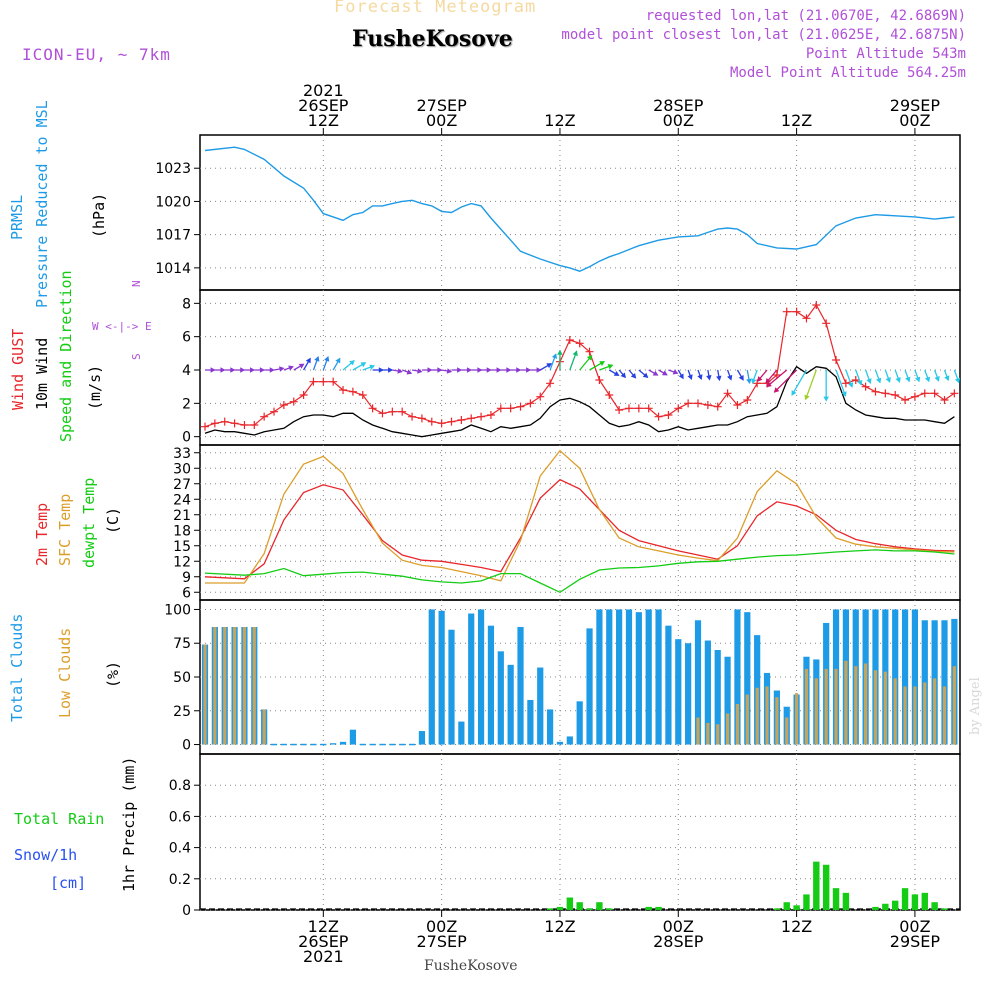 The width and height of the screenshot is (1000, 1000). Describe the element at coordinates (323, 941) in the screenshot. I see `time-label-bottom-0-1: 26SEP` at that location.